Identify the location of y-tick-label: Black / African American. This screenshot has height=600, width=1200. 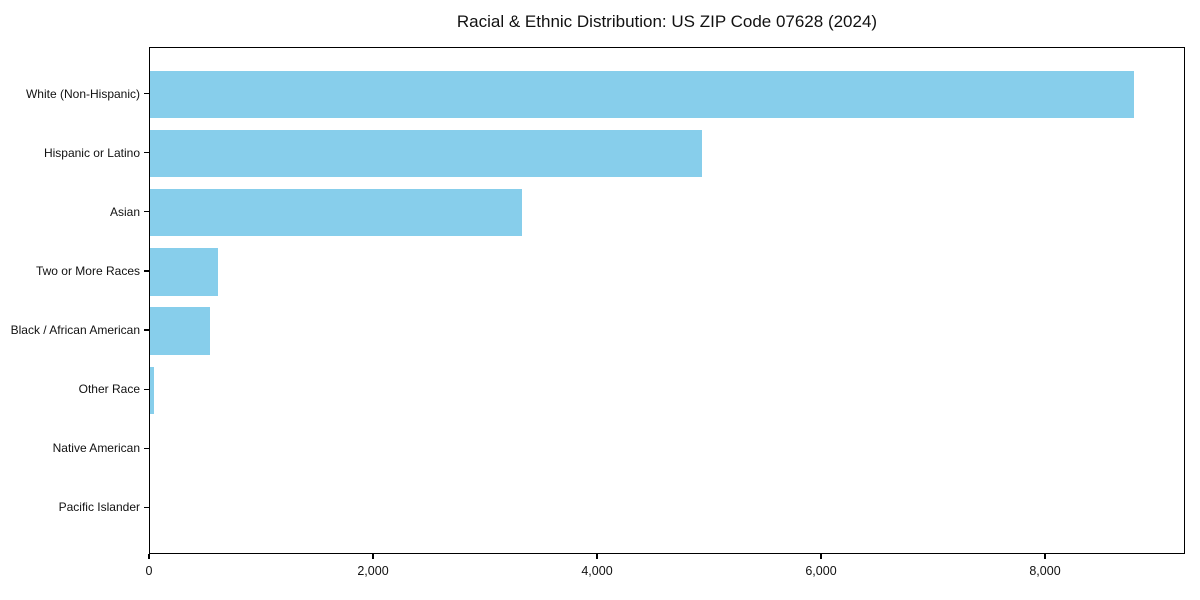
(75, 330).